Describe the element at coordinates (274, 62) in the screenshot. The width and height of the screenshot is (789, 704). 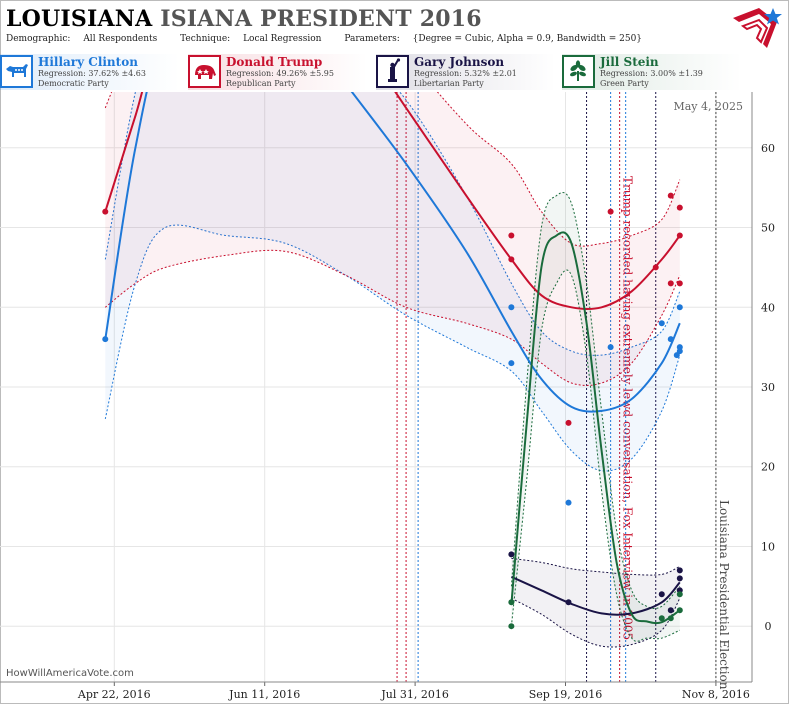
I see `legend-name: Donald Trump` at that location.